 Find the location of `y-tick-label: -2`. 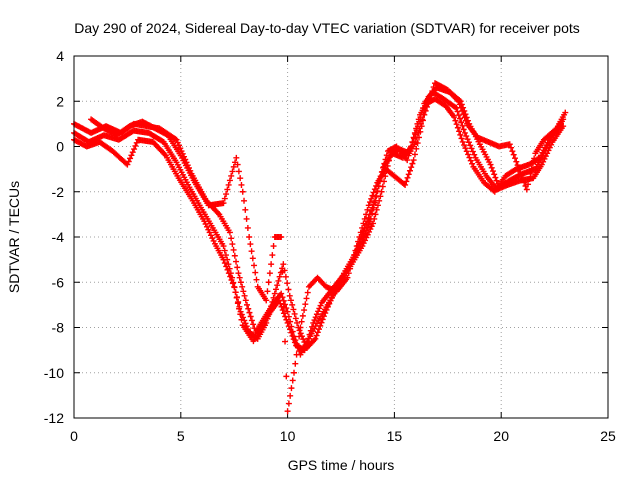

y-tick-label: -2 is located at coordinates (58, 192).